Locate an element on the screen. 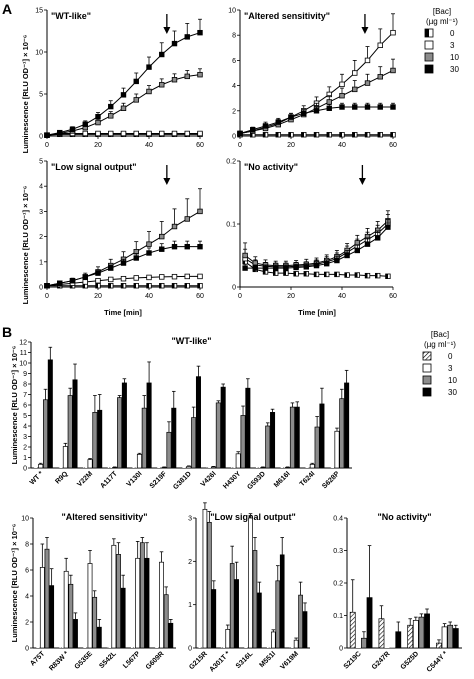  x-tick-label: 0 is located at coordinates (47, 145).